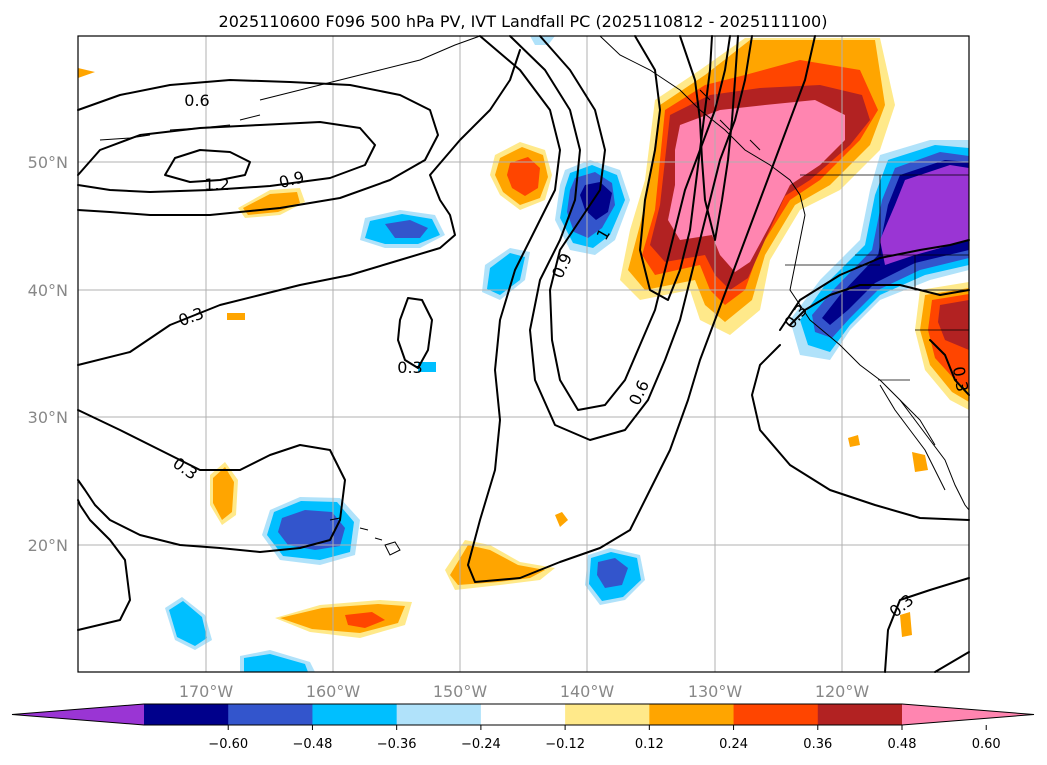 The width and height of the screenshot is (1047, 765). I want to click on lon-label-130w: 130°W, so click(715, 691).